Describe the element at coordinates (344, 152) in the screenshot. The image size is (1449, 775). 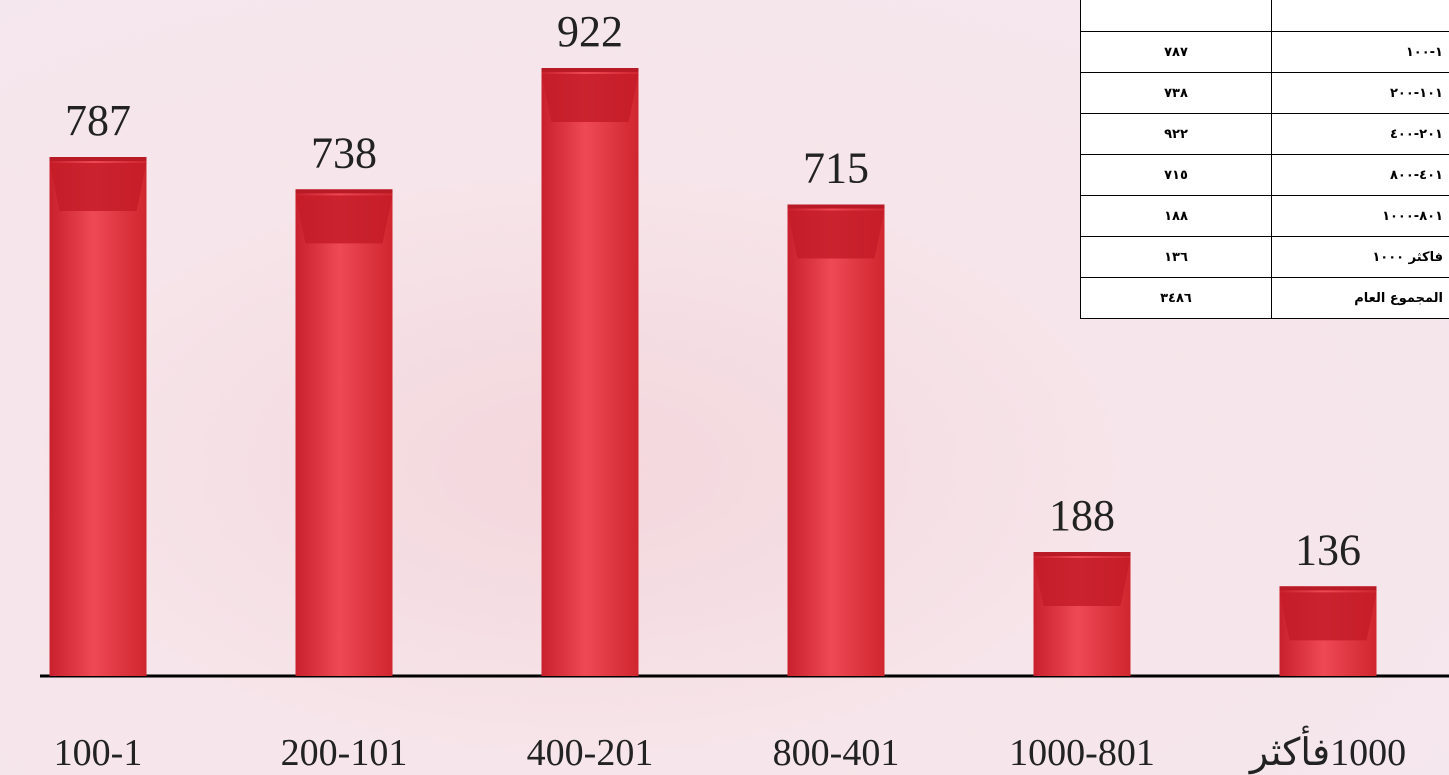
I see `value-label: 738` at that location.